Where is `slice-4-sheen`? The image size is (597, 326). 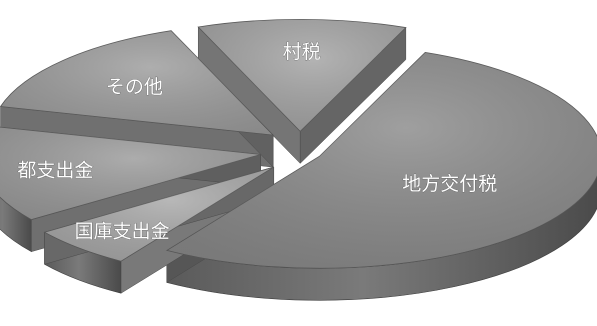 slice-4-sheen is located at coordinates (137, 83).